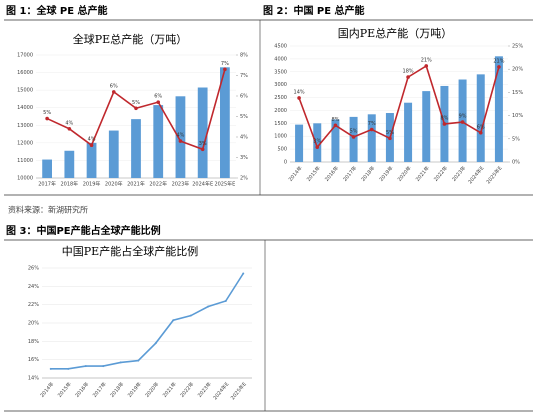  Describe the element at coordinates (280, 59) in the screenshot. I see `y-tick-label: 4000` at that location.